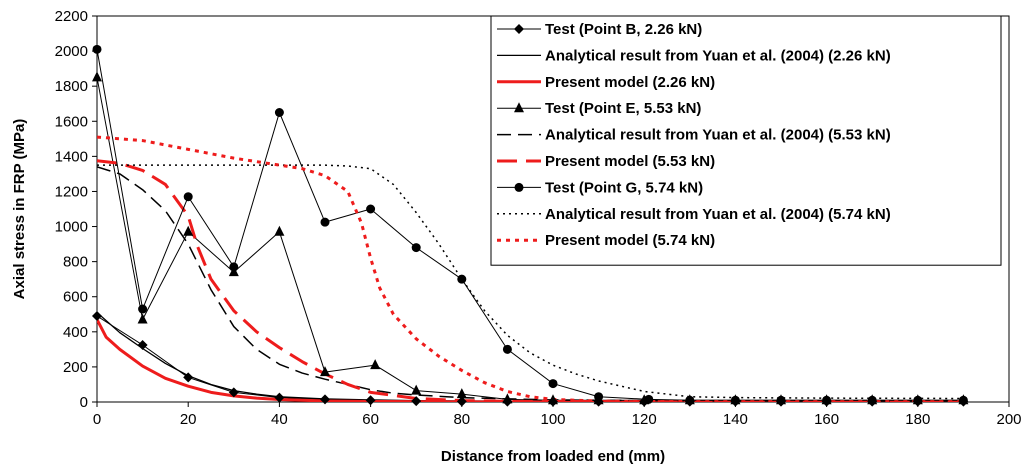 The width and height of the screenshot is (1035, 475). Describe the element at coordinates (71, 156) in the screenshot. I see `y-tick-label: 1400` at that location.